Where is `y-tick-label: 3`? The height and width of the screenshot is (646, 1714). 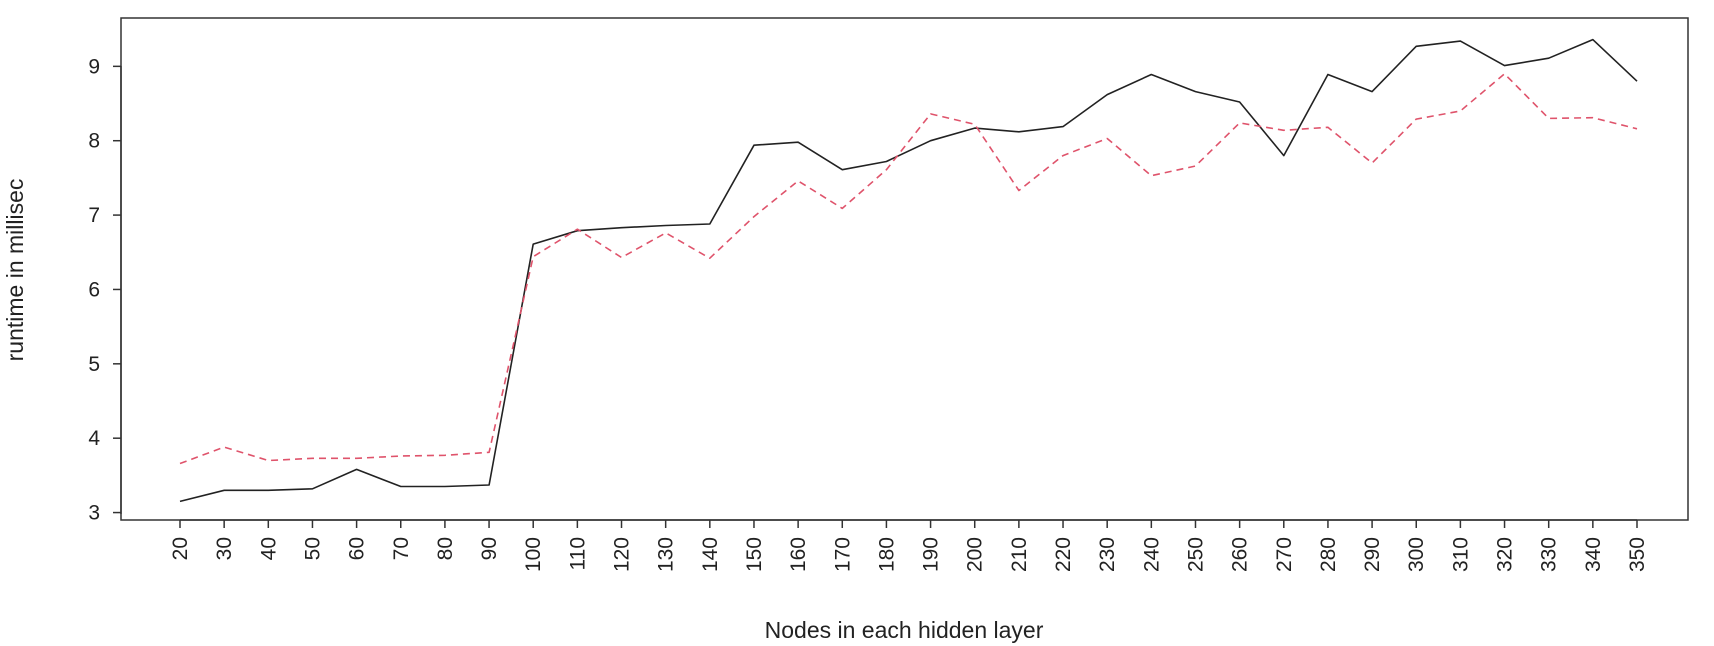
y-tick-label: 3 is located at coordinates (94, 513).